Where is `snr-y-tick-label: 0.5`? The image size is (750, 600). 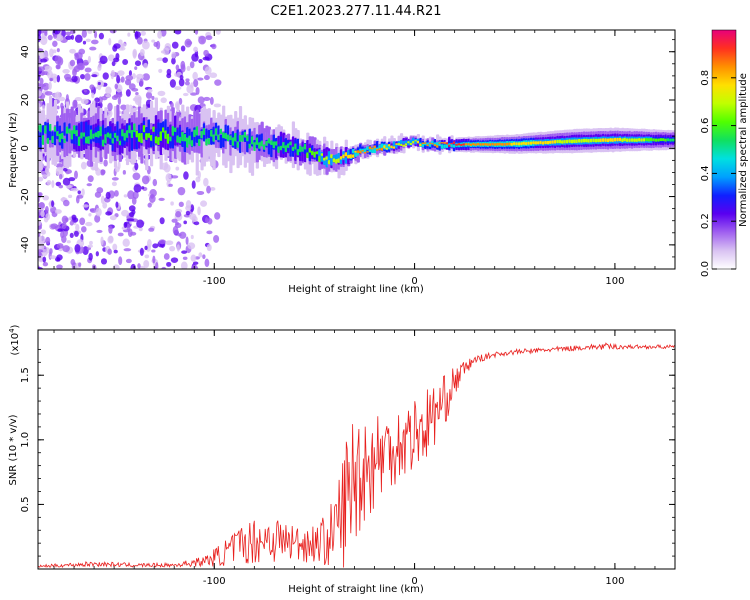
snr-y-tick-label: 0.5 is located at coordinates (25, 504).